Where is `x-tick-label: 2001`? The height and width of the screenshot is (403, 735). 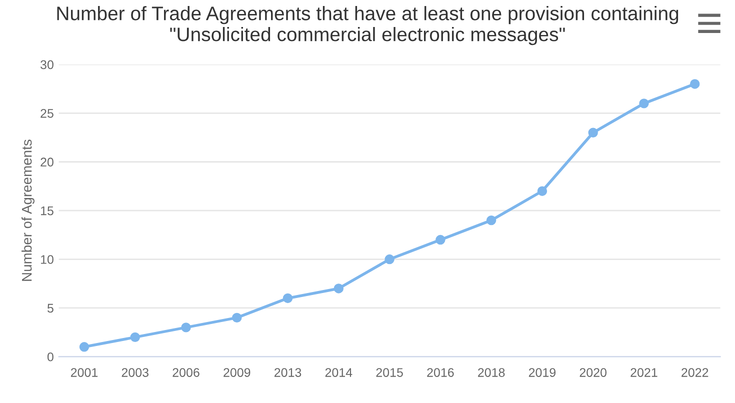 x-tick-label: 2001 is located at coordinates (84, 372).